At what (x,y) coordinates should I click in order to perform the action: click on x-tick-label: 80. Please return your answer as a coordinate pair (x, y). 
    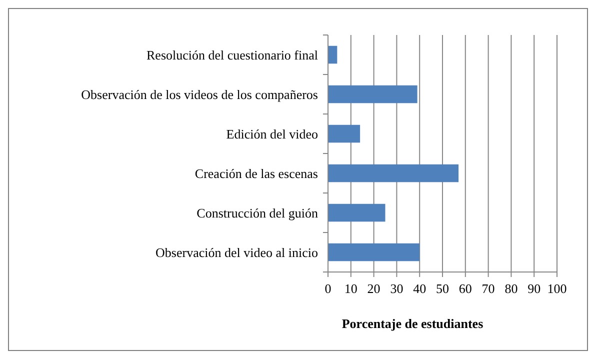
    Looking at the image, I should click on (511, 288).